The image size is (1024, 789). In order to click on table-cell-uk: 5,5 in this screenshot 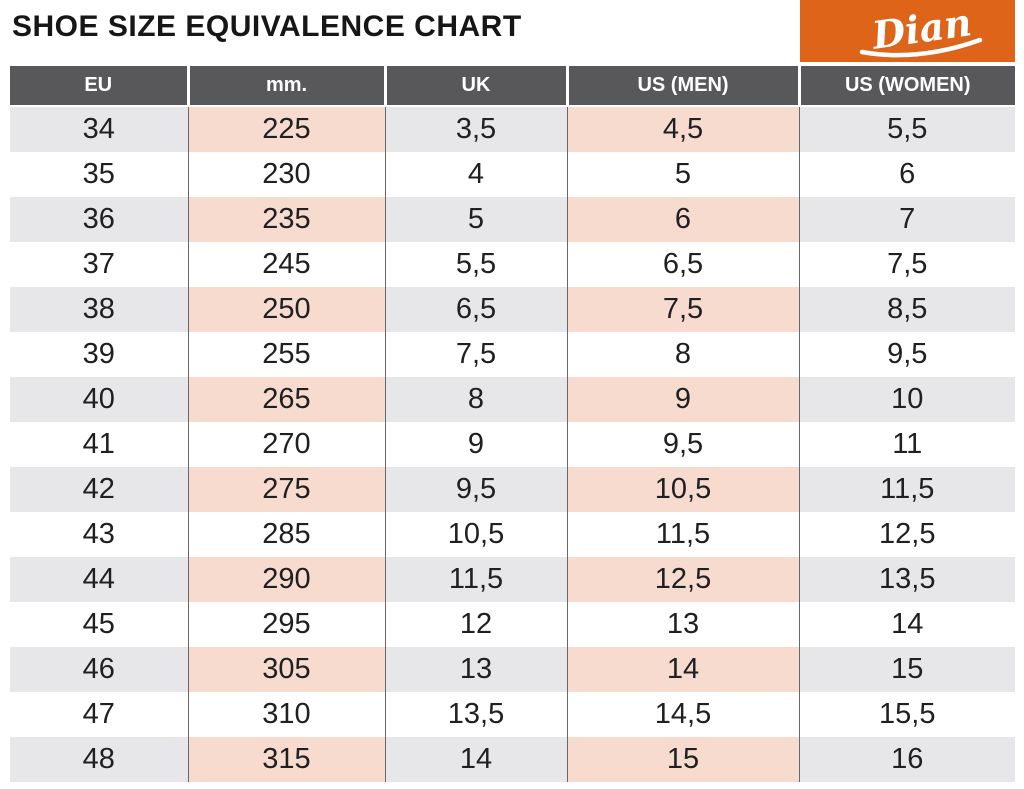, I will do `click(476, 264)`.